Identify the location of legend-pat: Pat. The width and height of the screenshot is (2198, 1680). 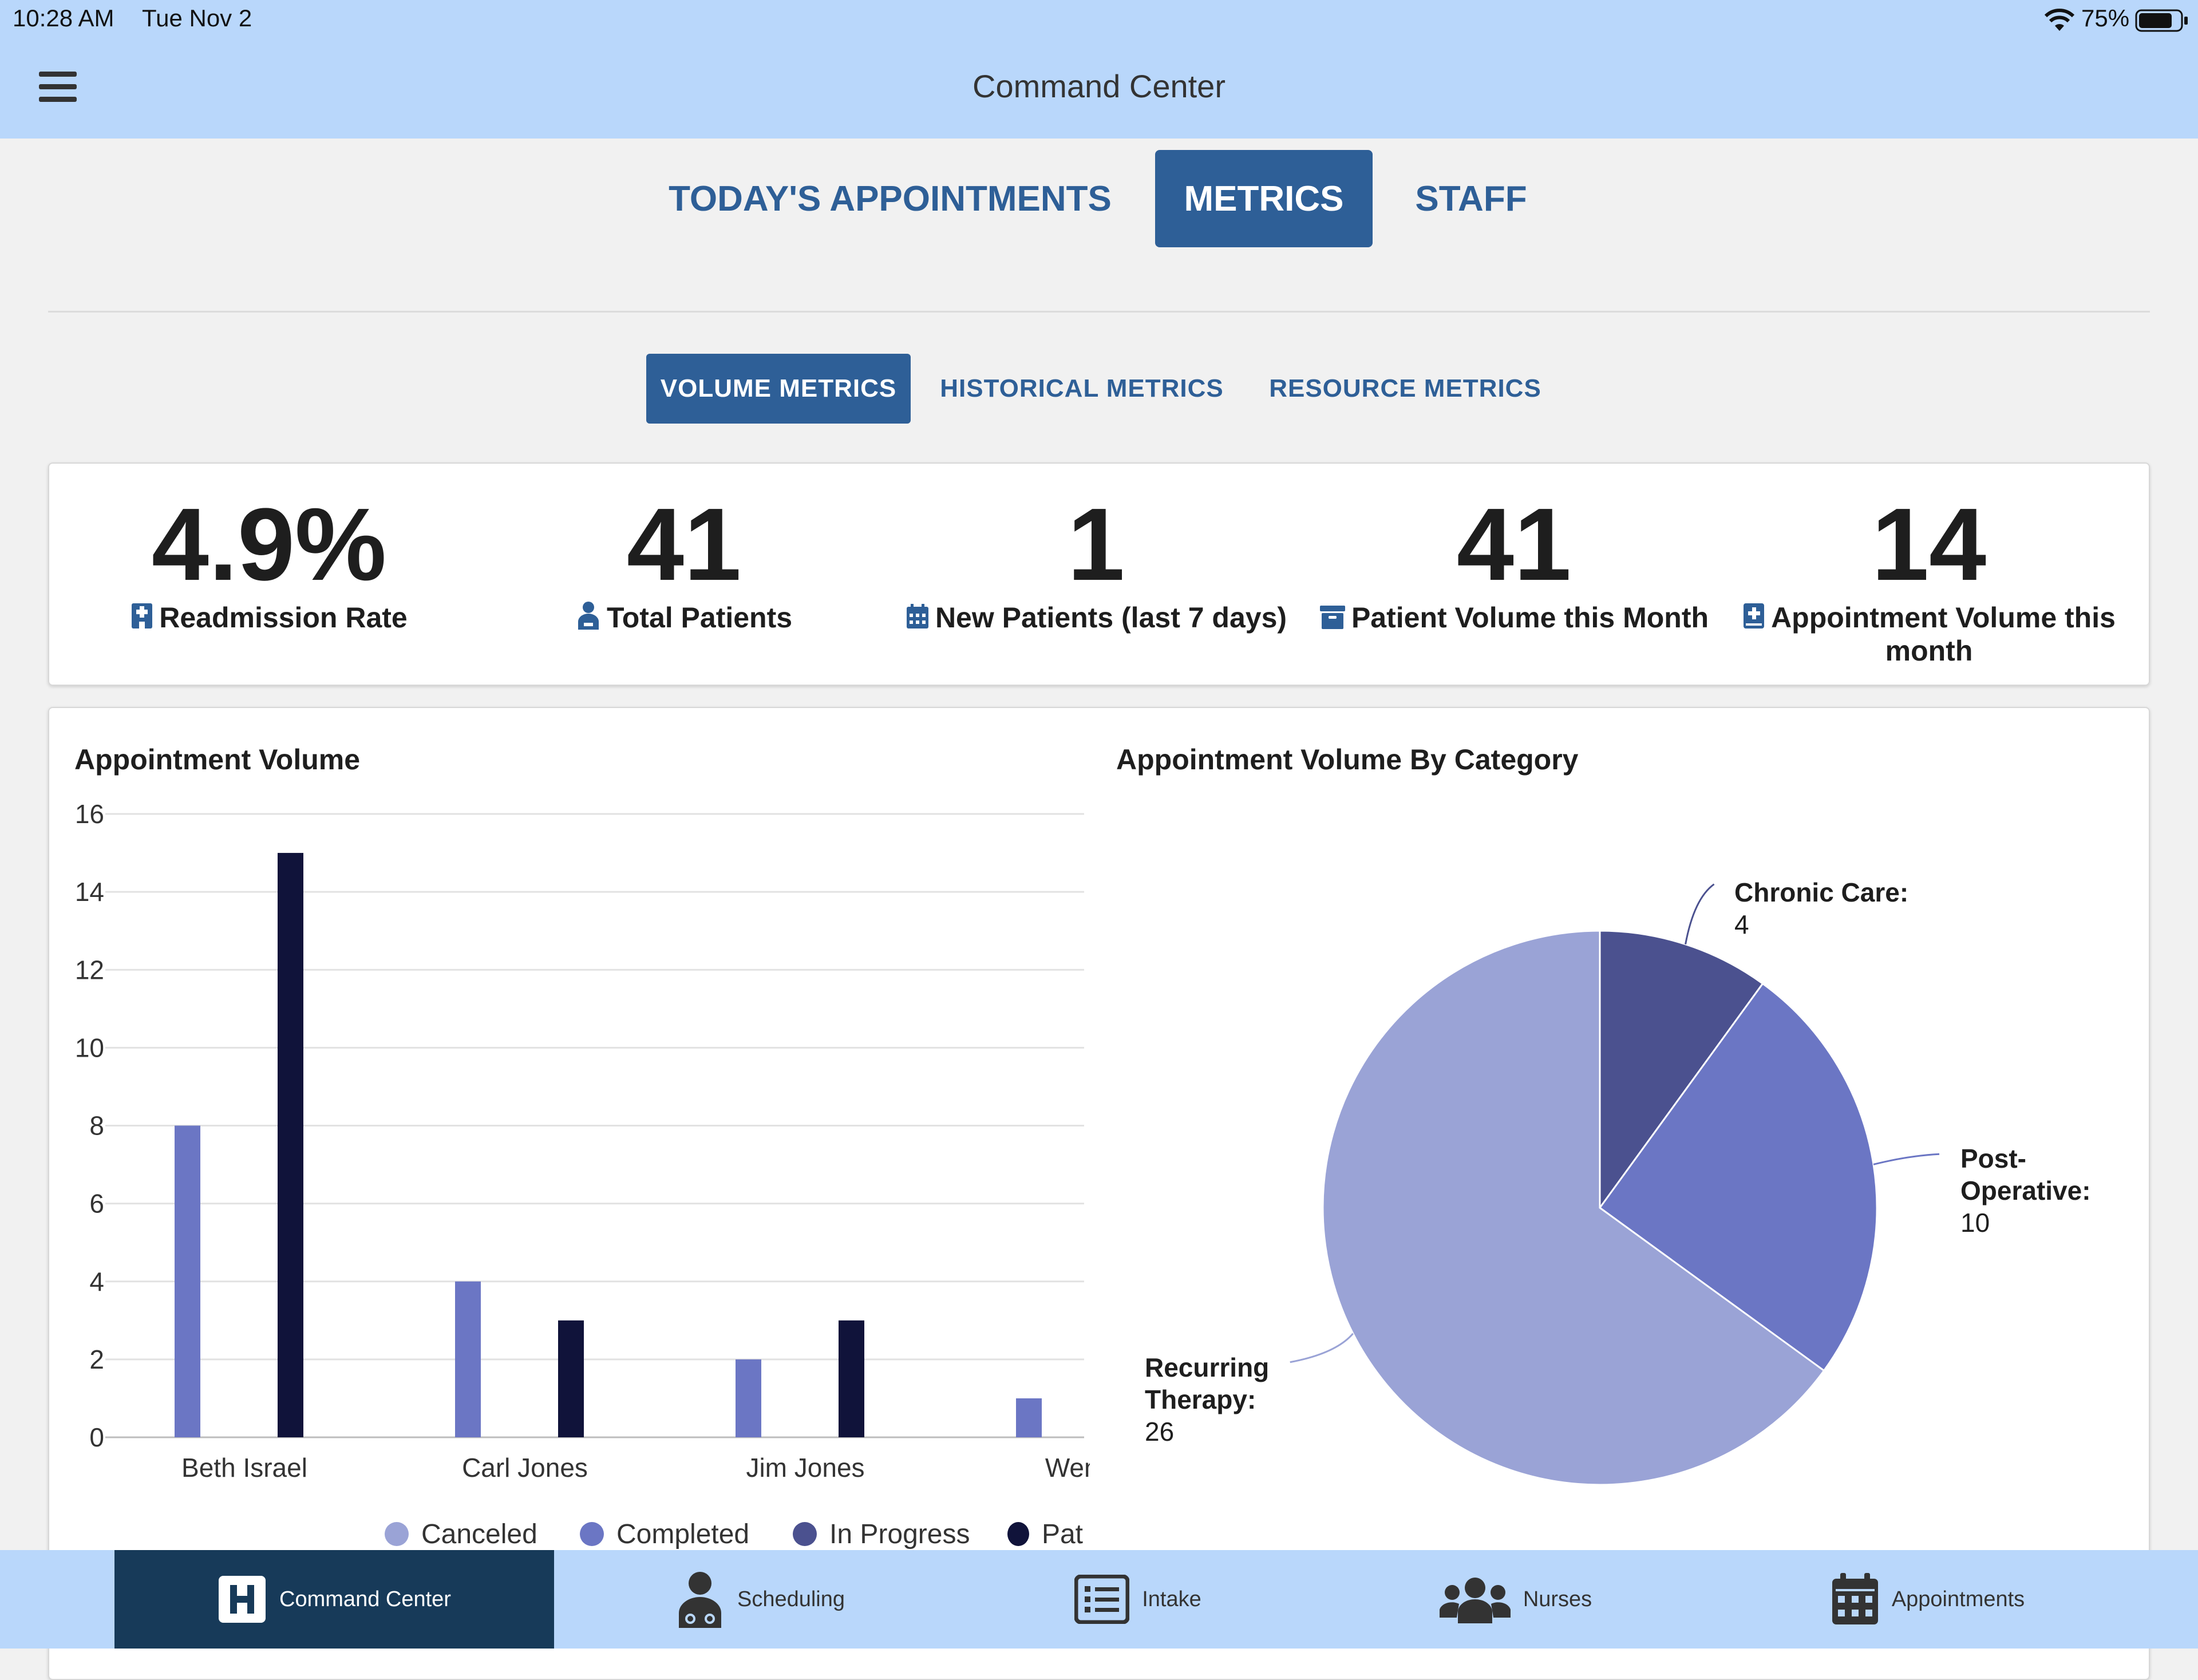
(1045, 1534).